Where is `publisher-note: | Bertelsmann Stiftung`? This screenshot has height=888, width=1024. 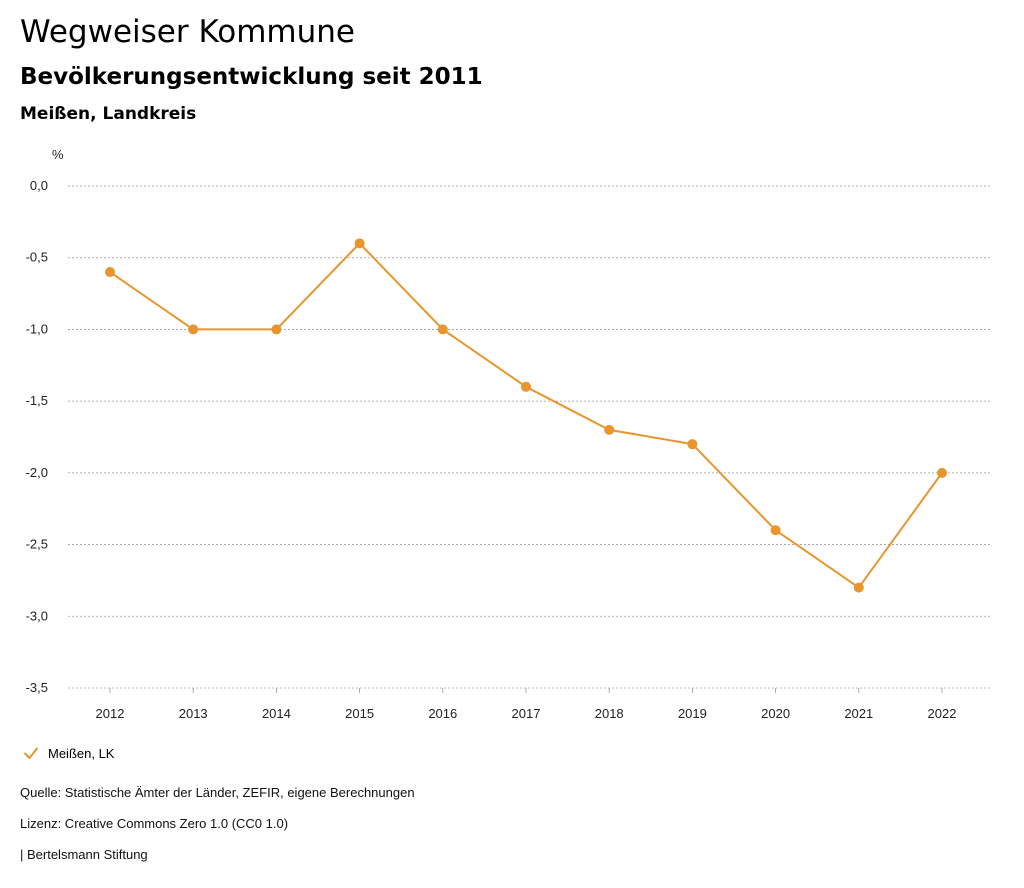
publisher-note: | Bertelsmann Stiftung is located at coordinates (84, 854).